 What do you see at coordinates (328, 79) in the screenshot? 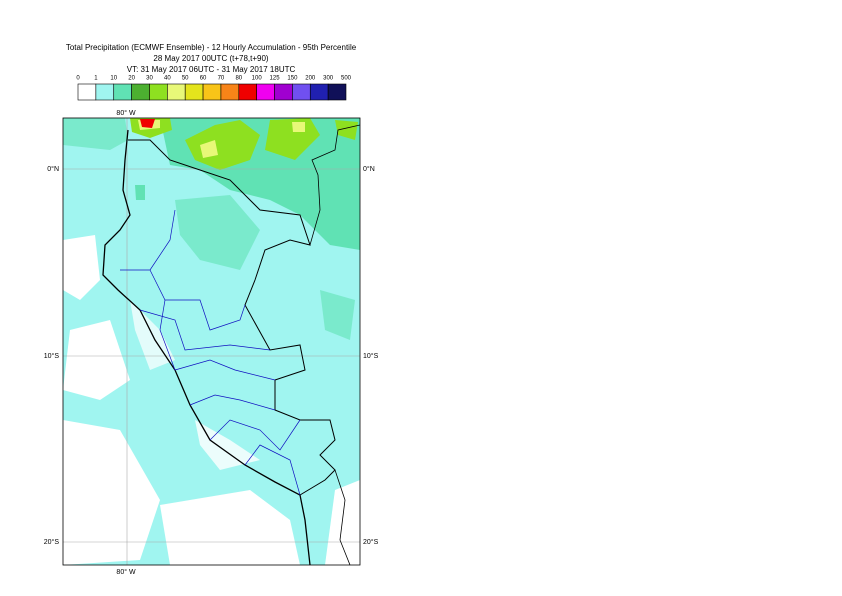
I see `colorbar-label: 300` at bounding box center [328, 79].